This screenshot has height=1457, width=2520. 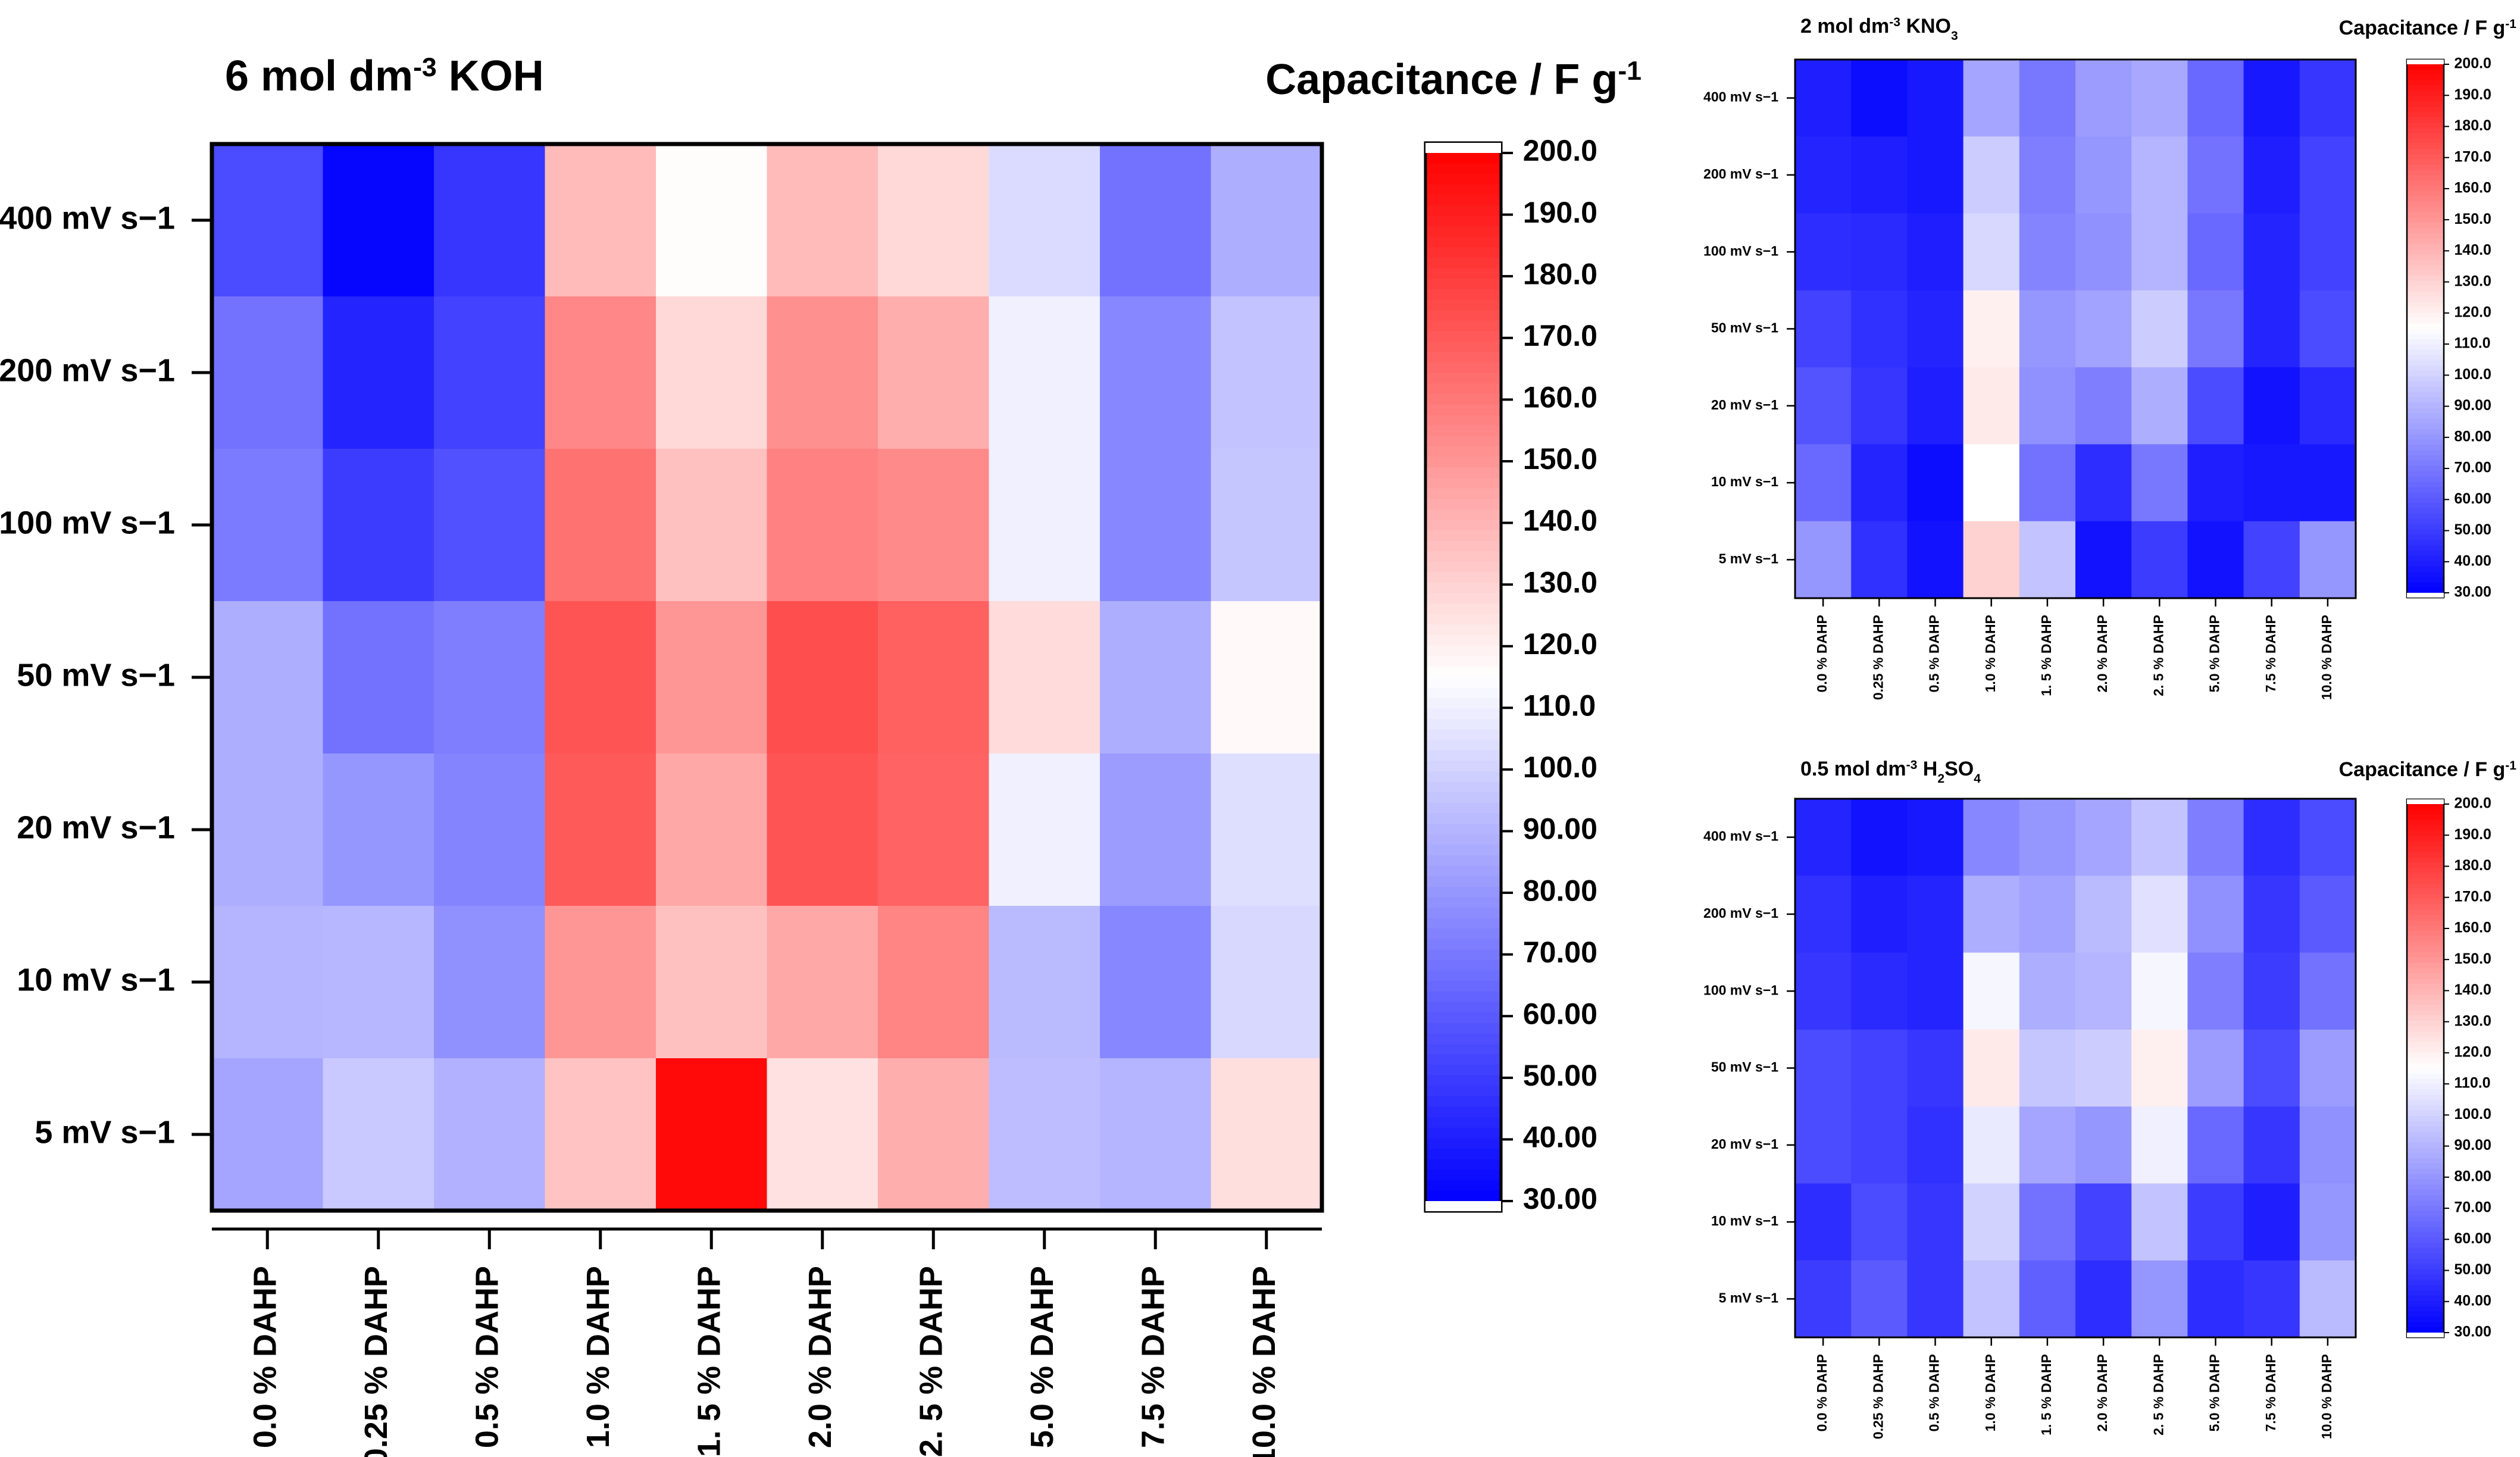 What do you see at coordinates (710, 1361) in the screenshot?
I see `koh-x-label: 1. 5 % DAHP` at bounding box center [710, 1361].